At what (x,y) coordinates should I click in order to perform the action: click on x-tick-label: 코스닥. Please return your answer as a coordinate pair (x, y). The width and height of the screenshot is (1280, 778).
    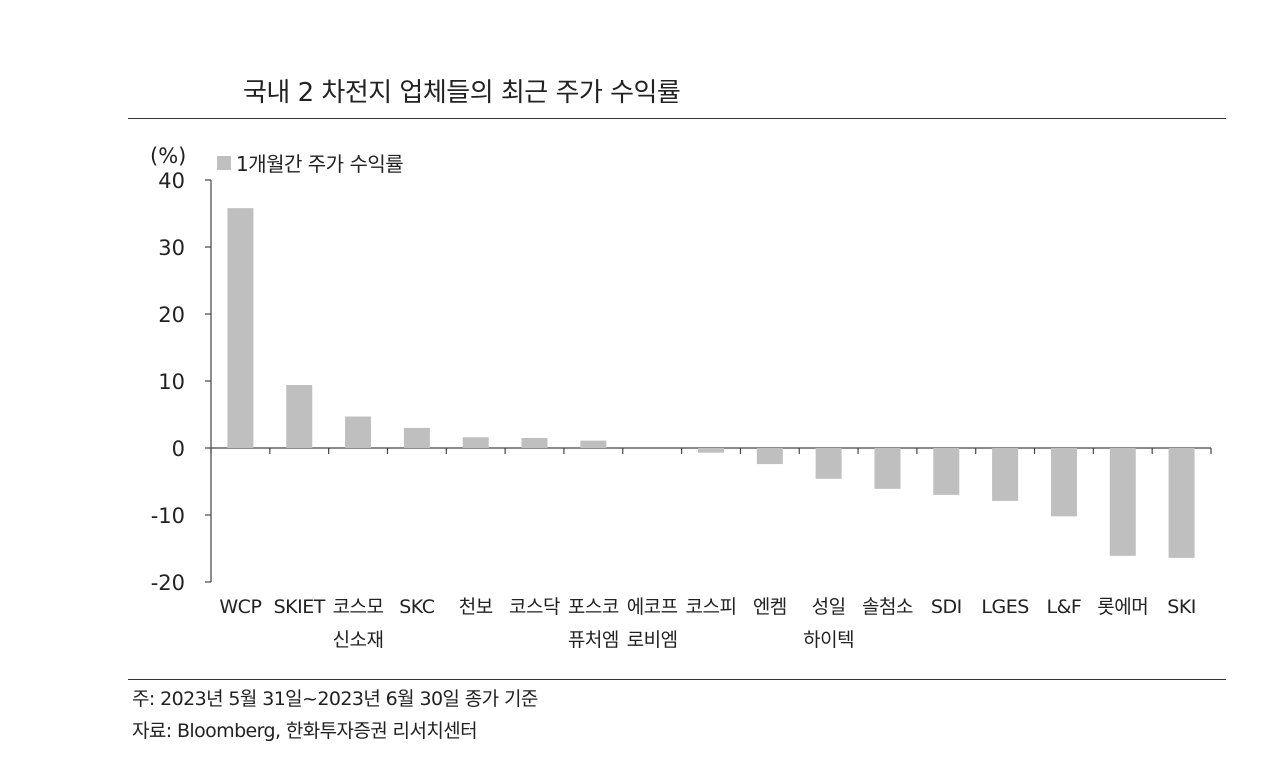
    Looking at the image, I should click on (534, 607).